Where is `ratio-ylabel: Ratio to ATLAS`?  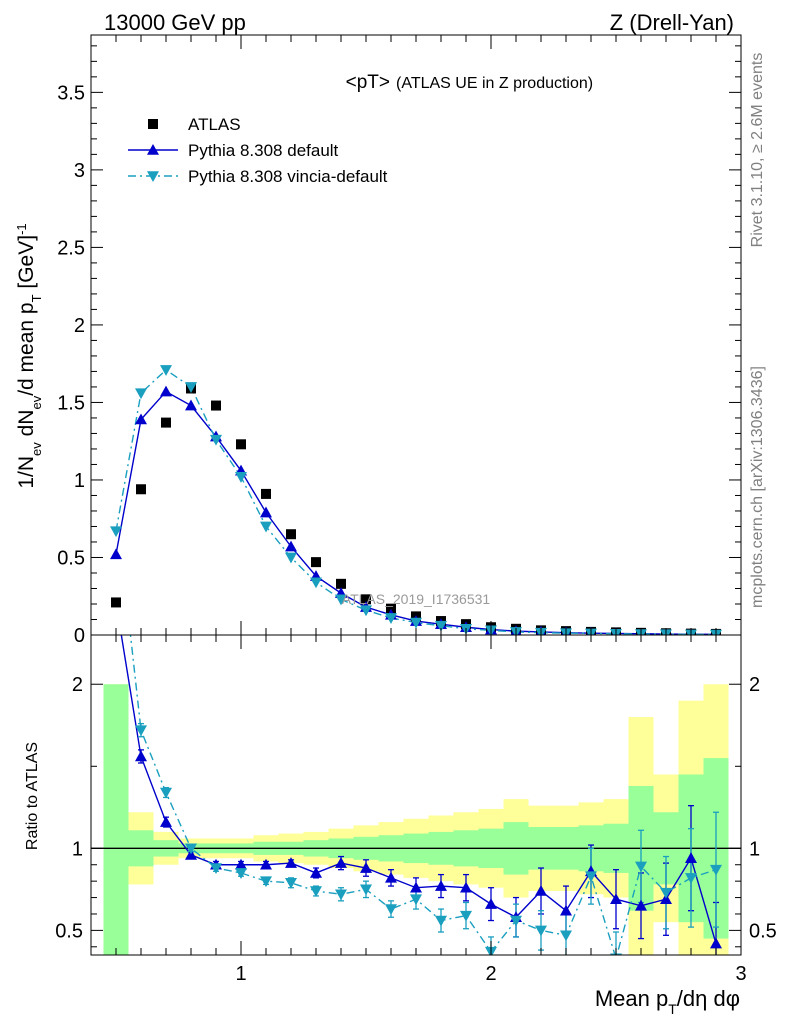
ratio-ylabel: Ratio to ATLAS is located at coordinates (32, 796).